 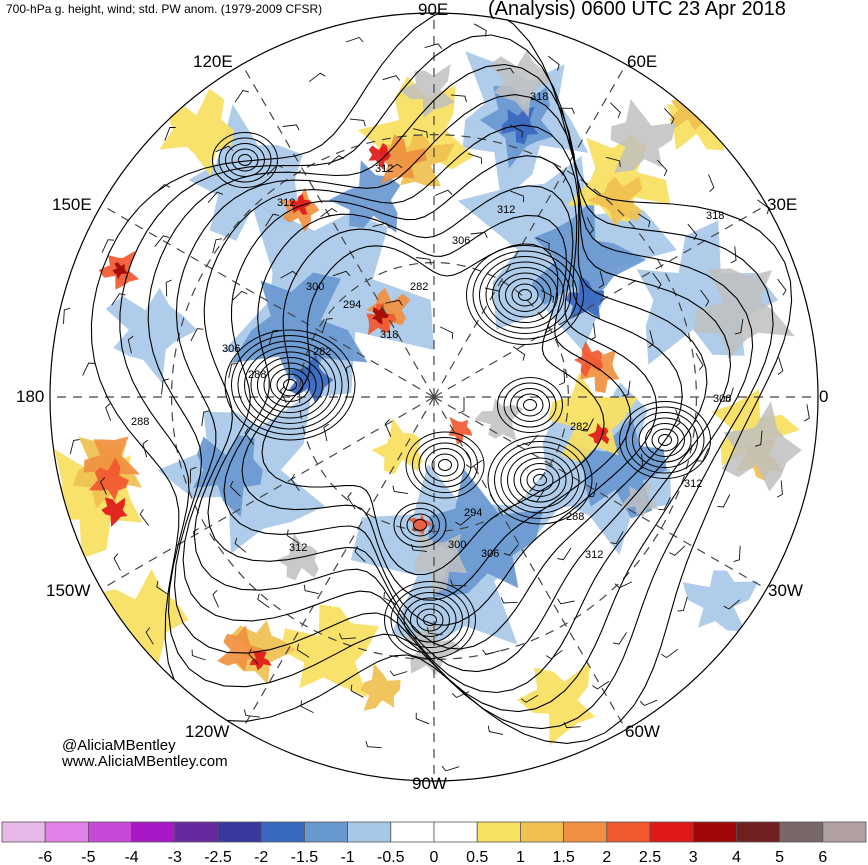 I want to click on lon-label-90e: 90E, so click(x=433, y=9).